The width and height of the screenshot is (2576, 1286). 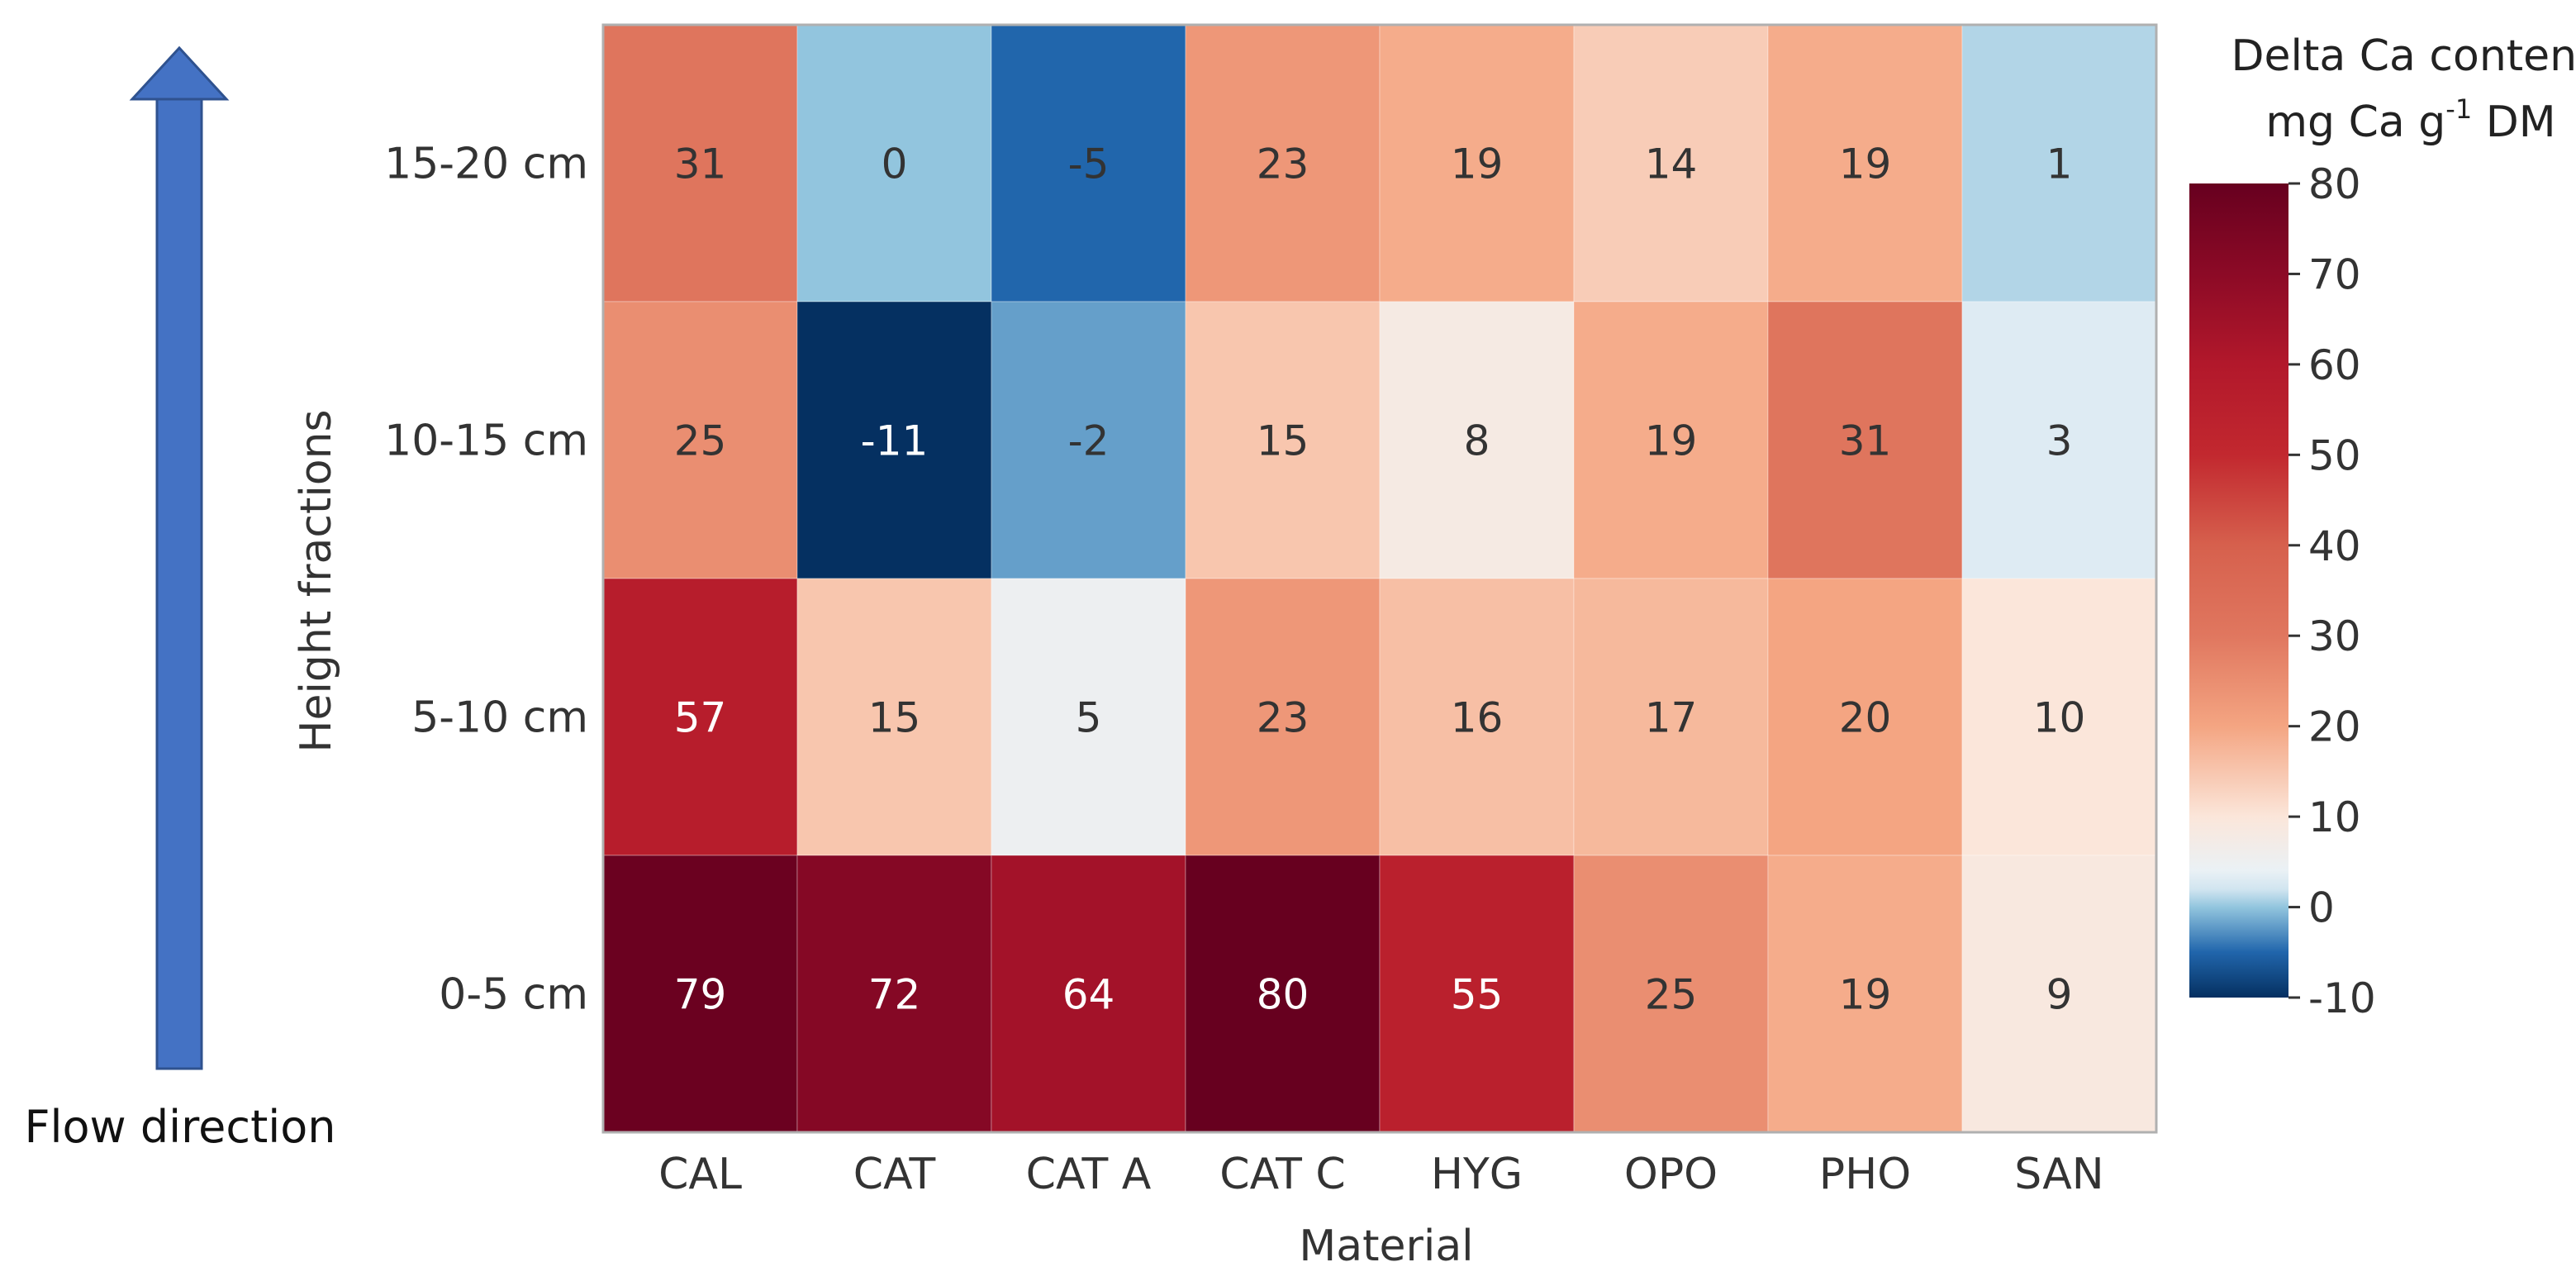 I want to click on colorbar-title-line2: mg Ca g-1 DM, so click(x=2410, y=120).